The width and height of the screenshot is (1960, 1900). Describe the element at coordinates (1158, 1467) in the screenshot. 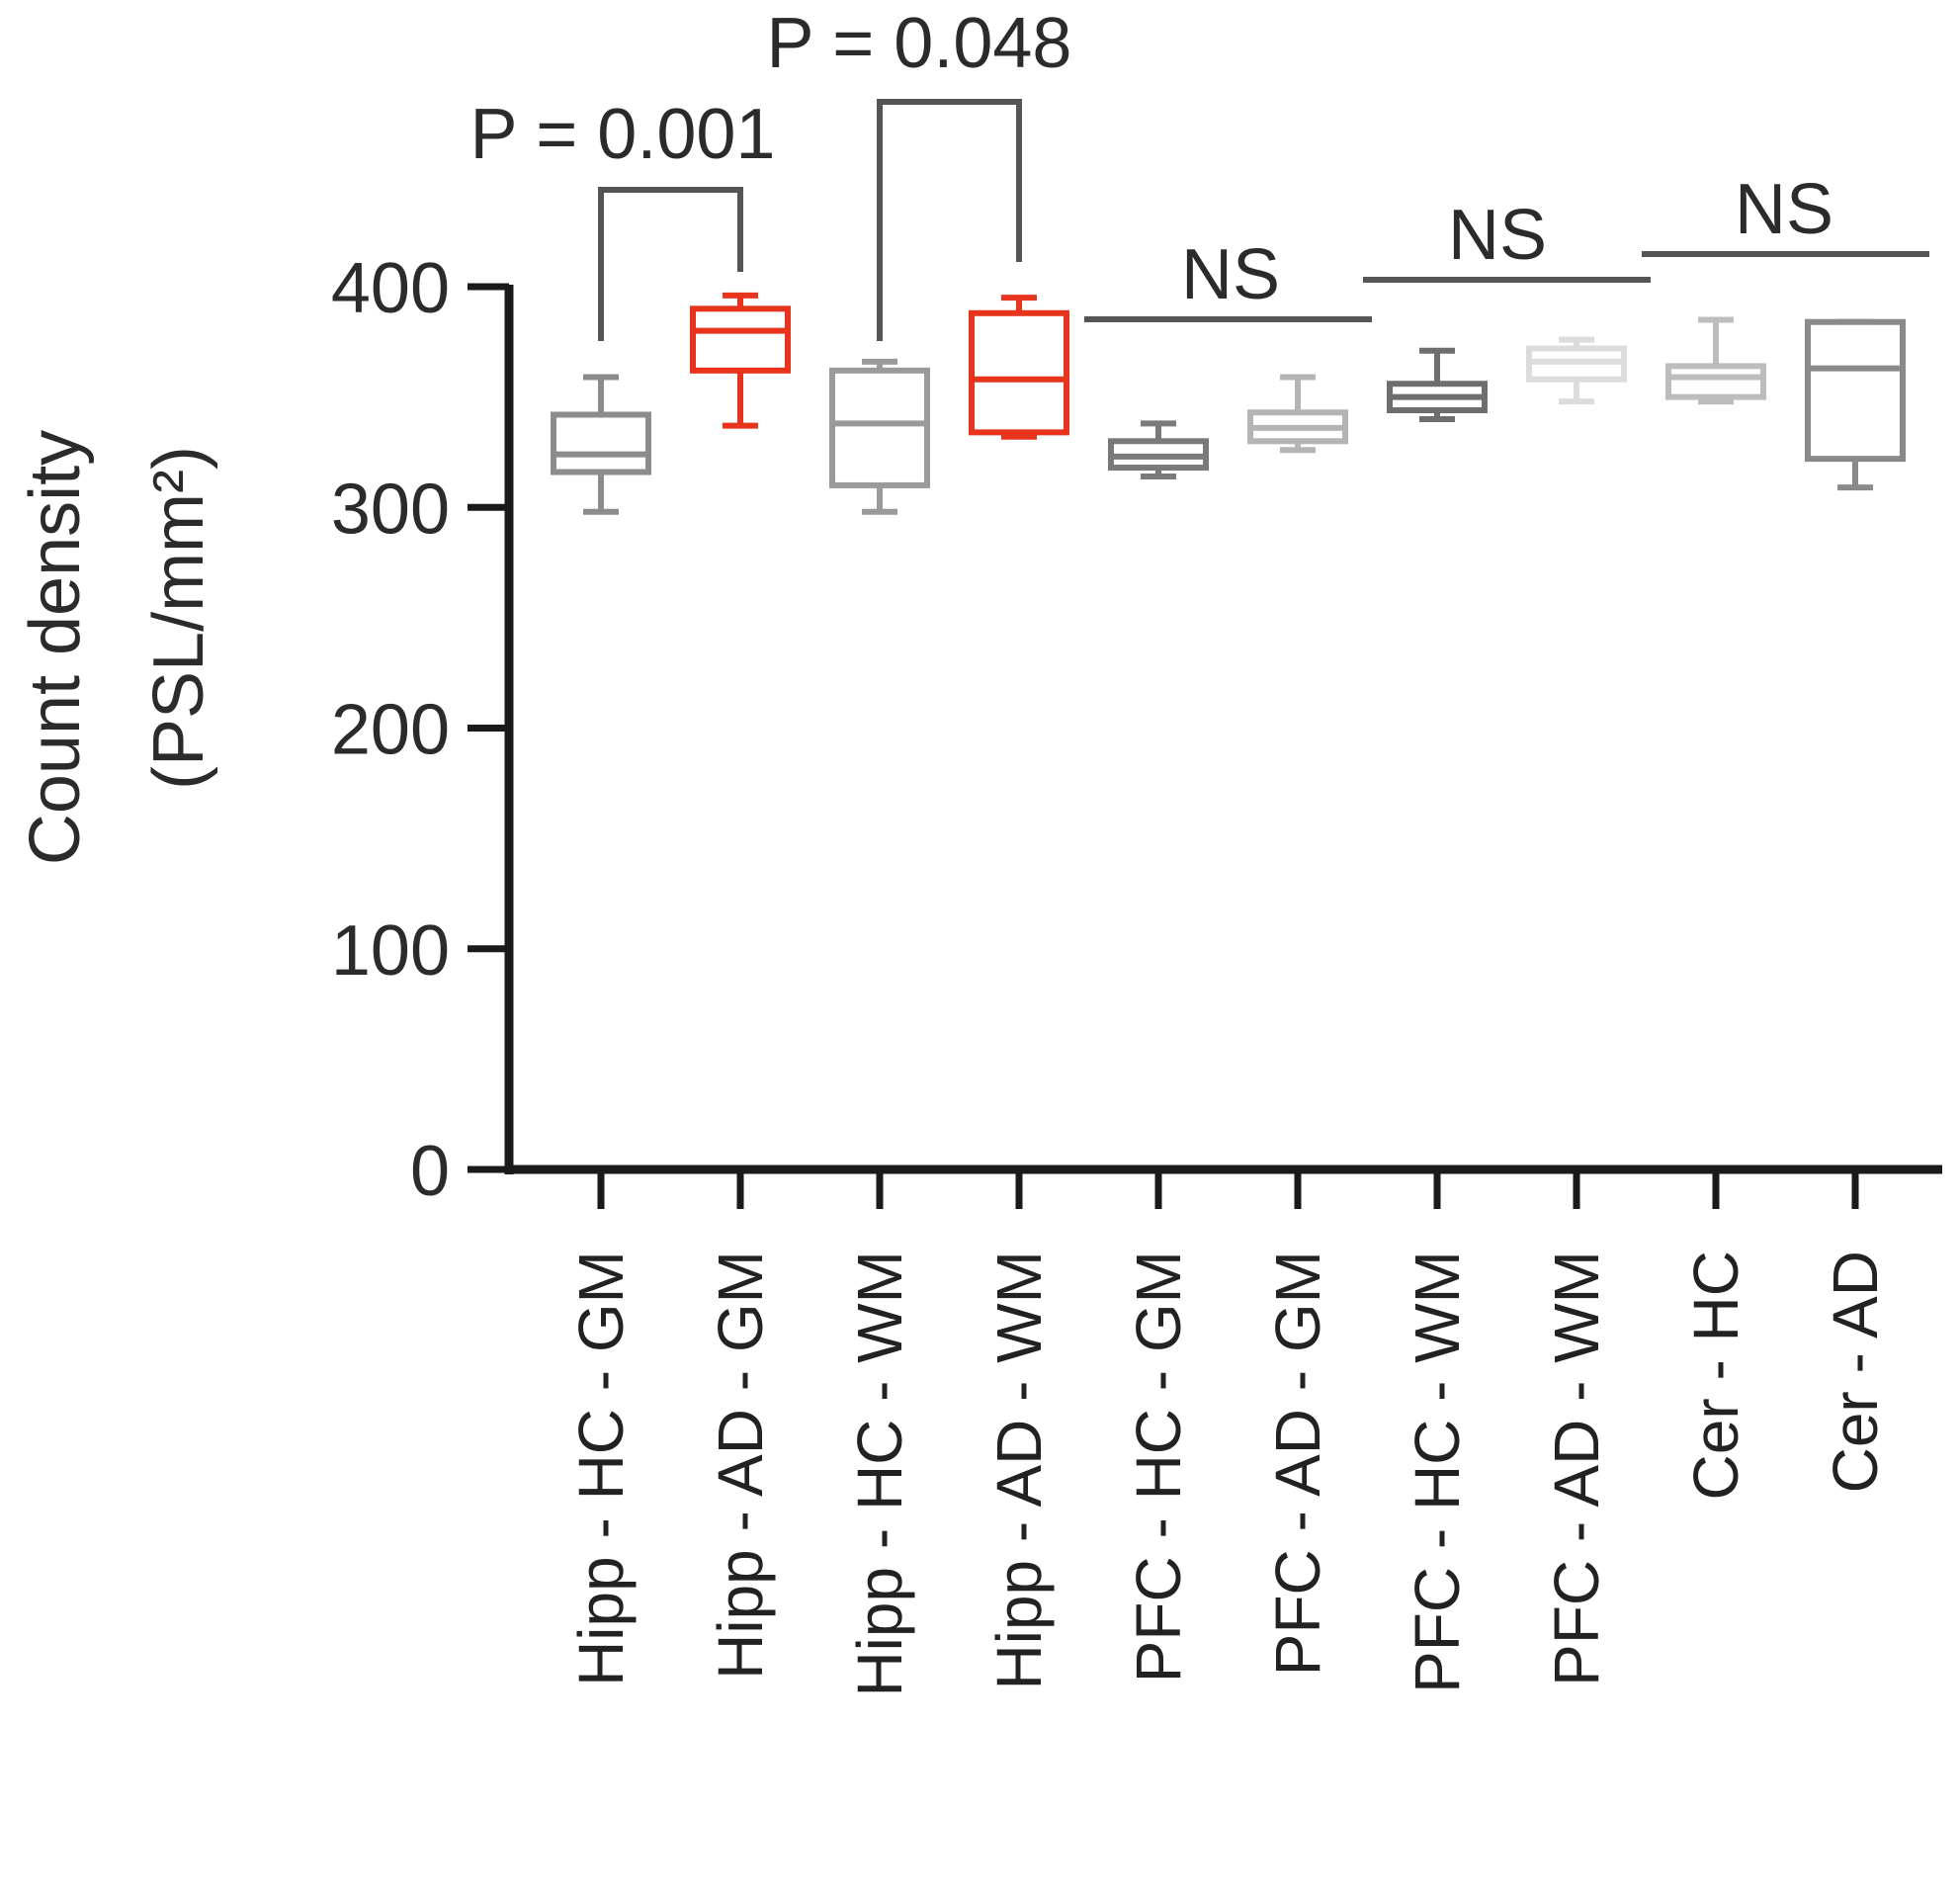

I see `x-category-label: PFC - HC - GM` at that location.